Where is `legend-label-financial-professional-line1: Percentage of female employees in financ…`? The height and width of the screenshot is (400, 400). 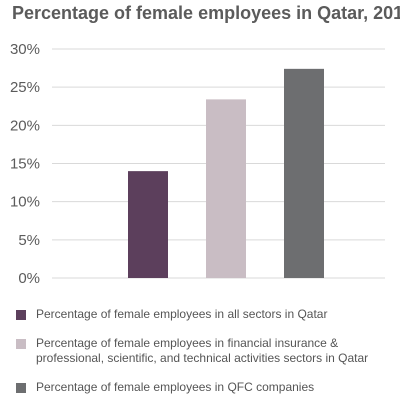
legend-label-financial-professional-line1: Percentage of female employees in financ… is located at coordinates (187, 343).